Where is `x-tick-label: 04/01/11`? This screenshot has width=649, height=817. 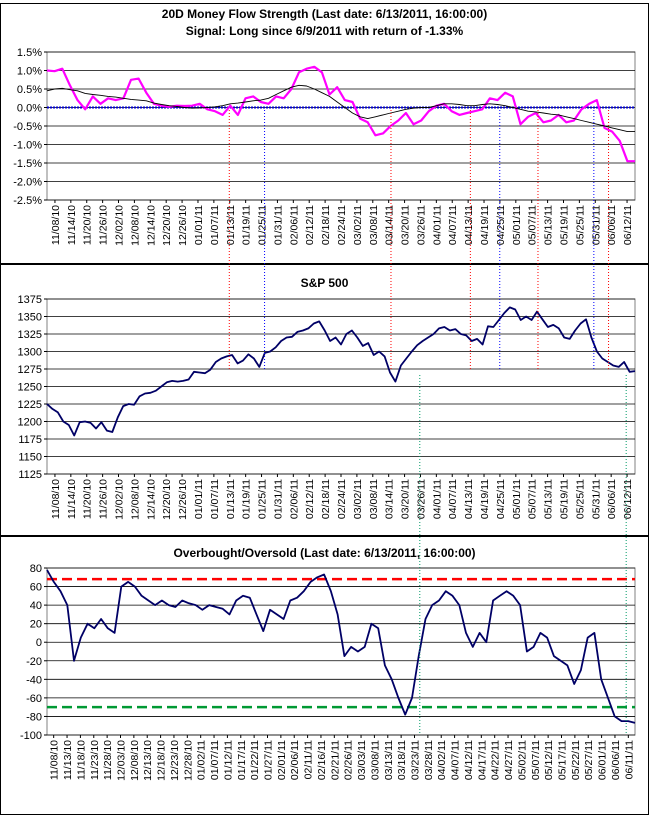
x-tick-label: 04/01/11 is located at coordinates (437, 499).